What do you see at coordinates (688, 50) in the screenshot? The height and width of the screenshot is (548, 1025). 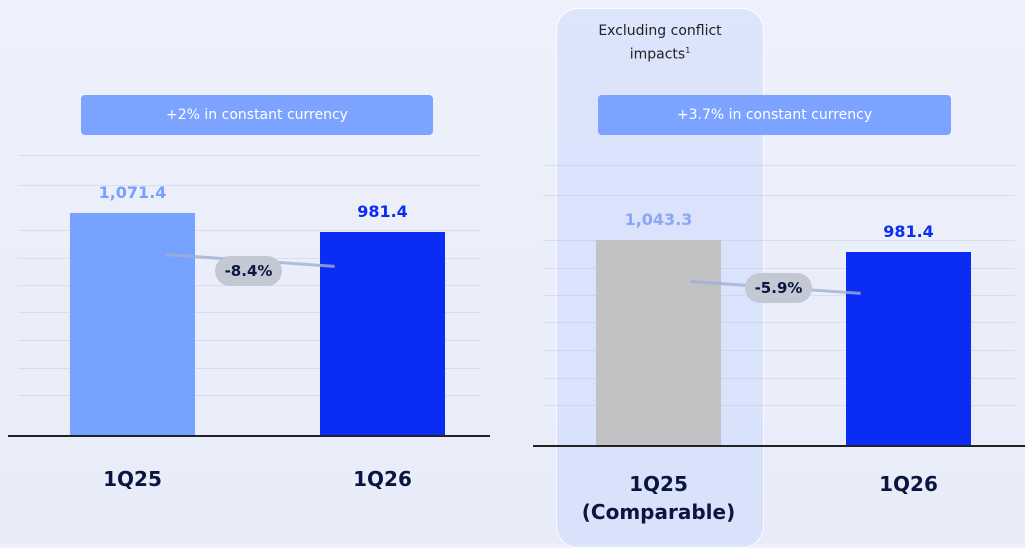 I see `note-ref: 1` at bounding box center [688, 50].